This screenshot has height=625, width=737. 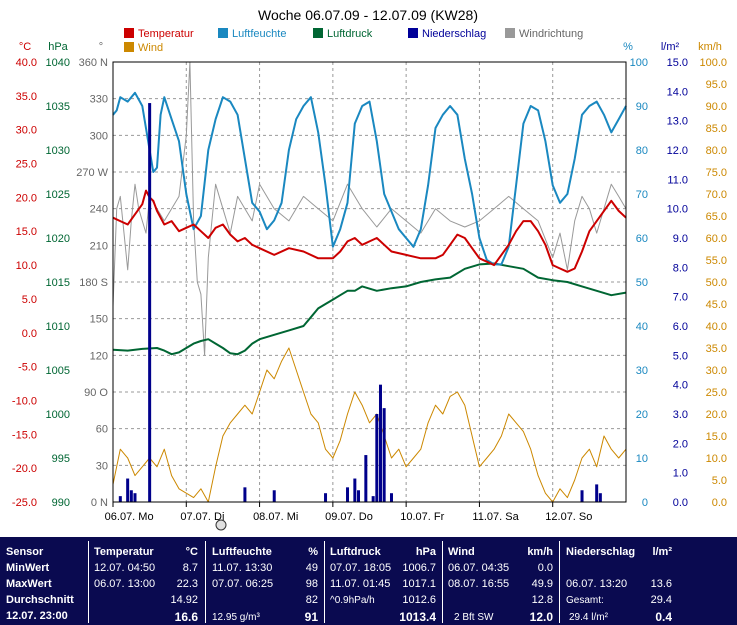 I want to click on luftfeuchte-title: Luftfeuchte, so click(x=242, y=552).